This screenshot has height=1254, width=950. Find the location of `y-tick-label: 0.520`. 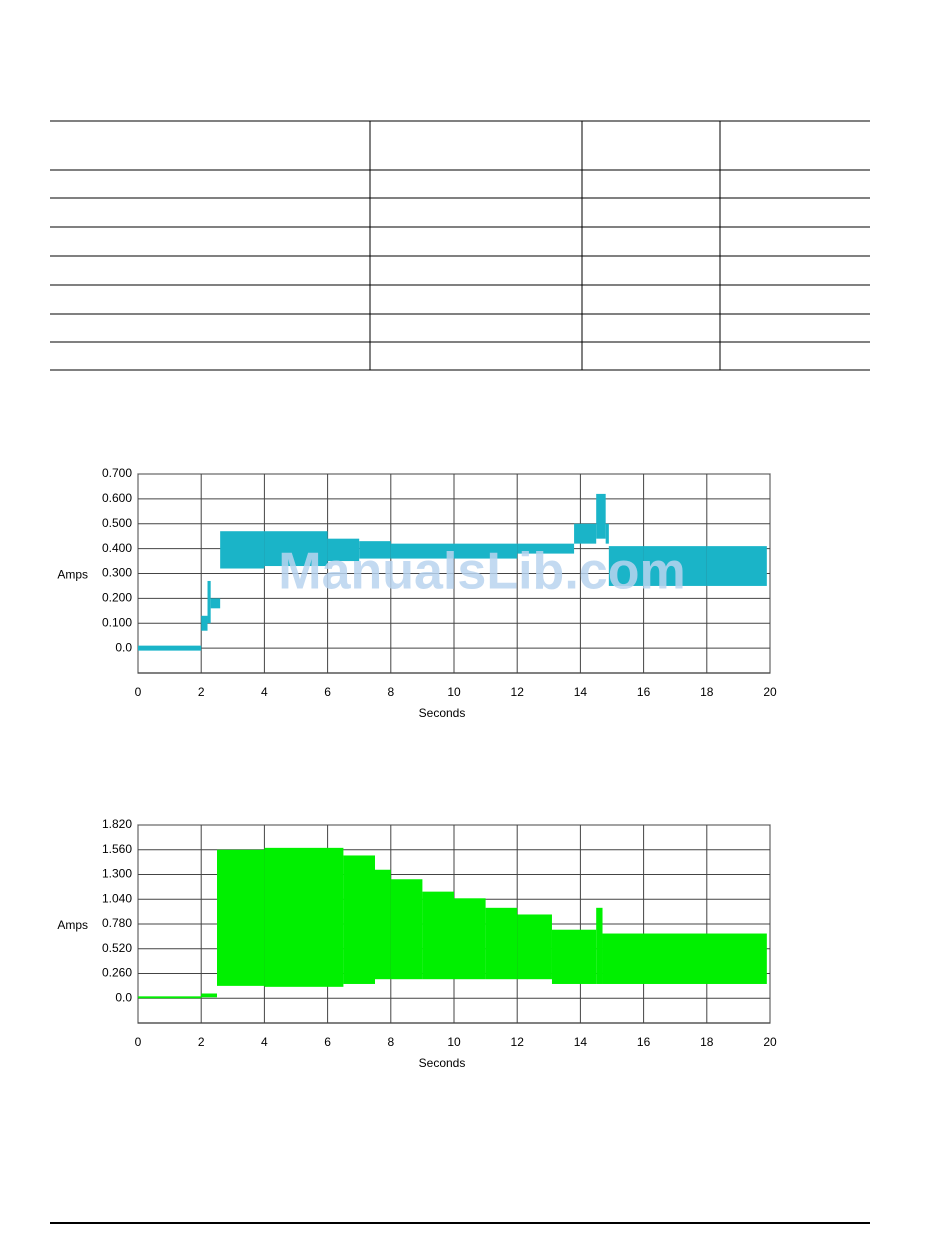

y-tick-label: 0.520 is located at coordinates (117, 948).